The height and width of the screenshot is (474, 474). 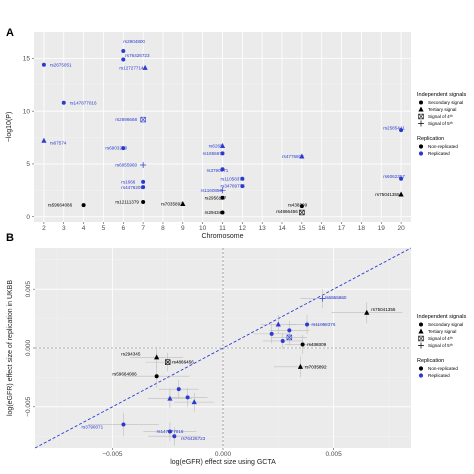 I want to click on x-tick-label: 18, so click(x=362, y=228).